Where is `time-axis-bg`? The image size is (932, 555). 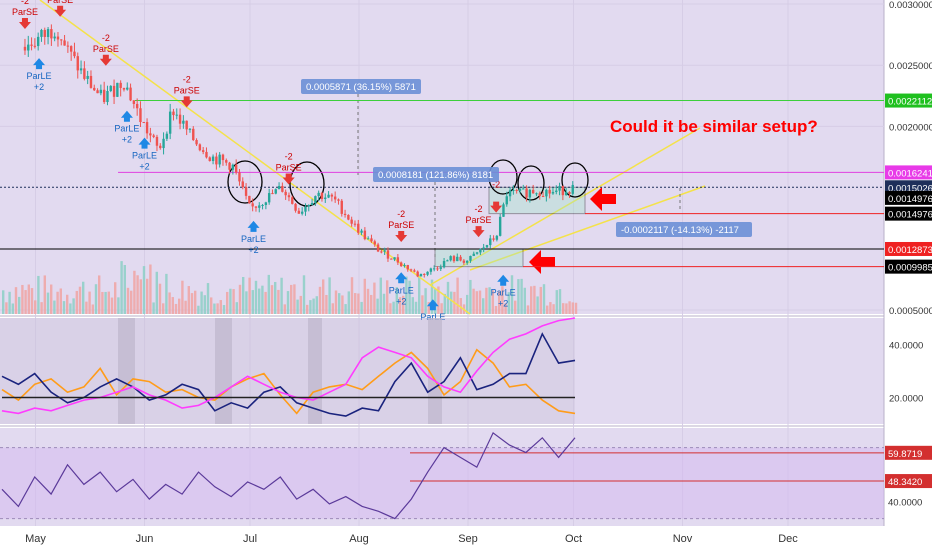 time-axis-bg is located at coordinates (442, 538).